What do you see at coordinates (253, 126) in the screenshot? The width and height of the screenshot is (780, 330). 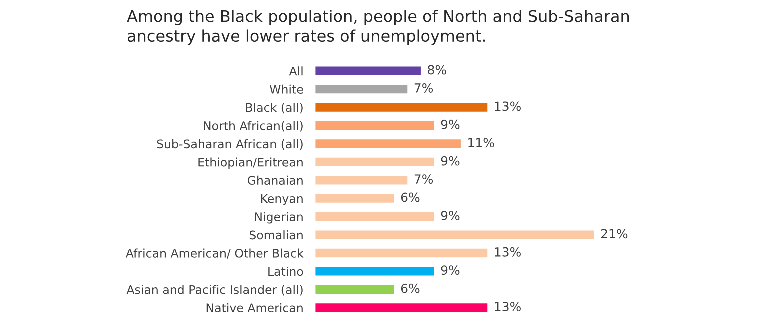 I see `y-tick-label: North African(all)` at bounding box center [253, 126].